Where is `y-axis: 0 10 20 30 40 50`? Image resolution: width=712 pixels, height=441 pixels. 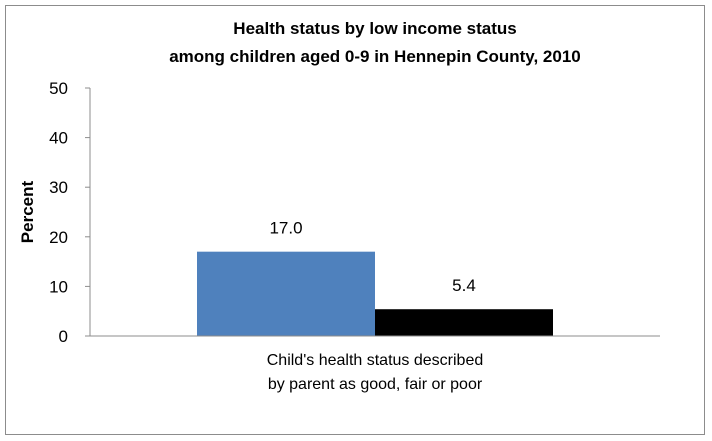 y-axis: 0 10 20 30 40 50 is located at coordinates (70, 212).